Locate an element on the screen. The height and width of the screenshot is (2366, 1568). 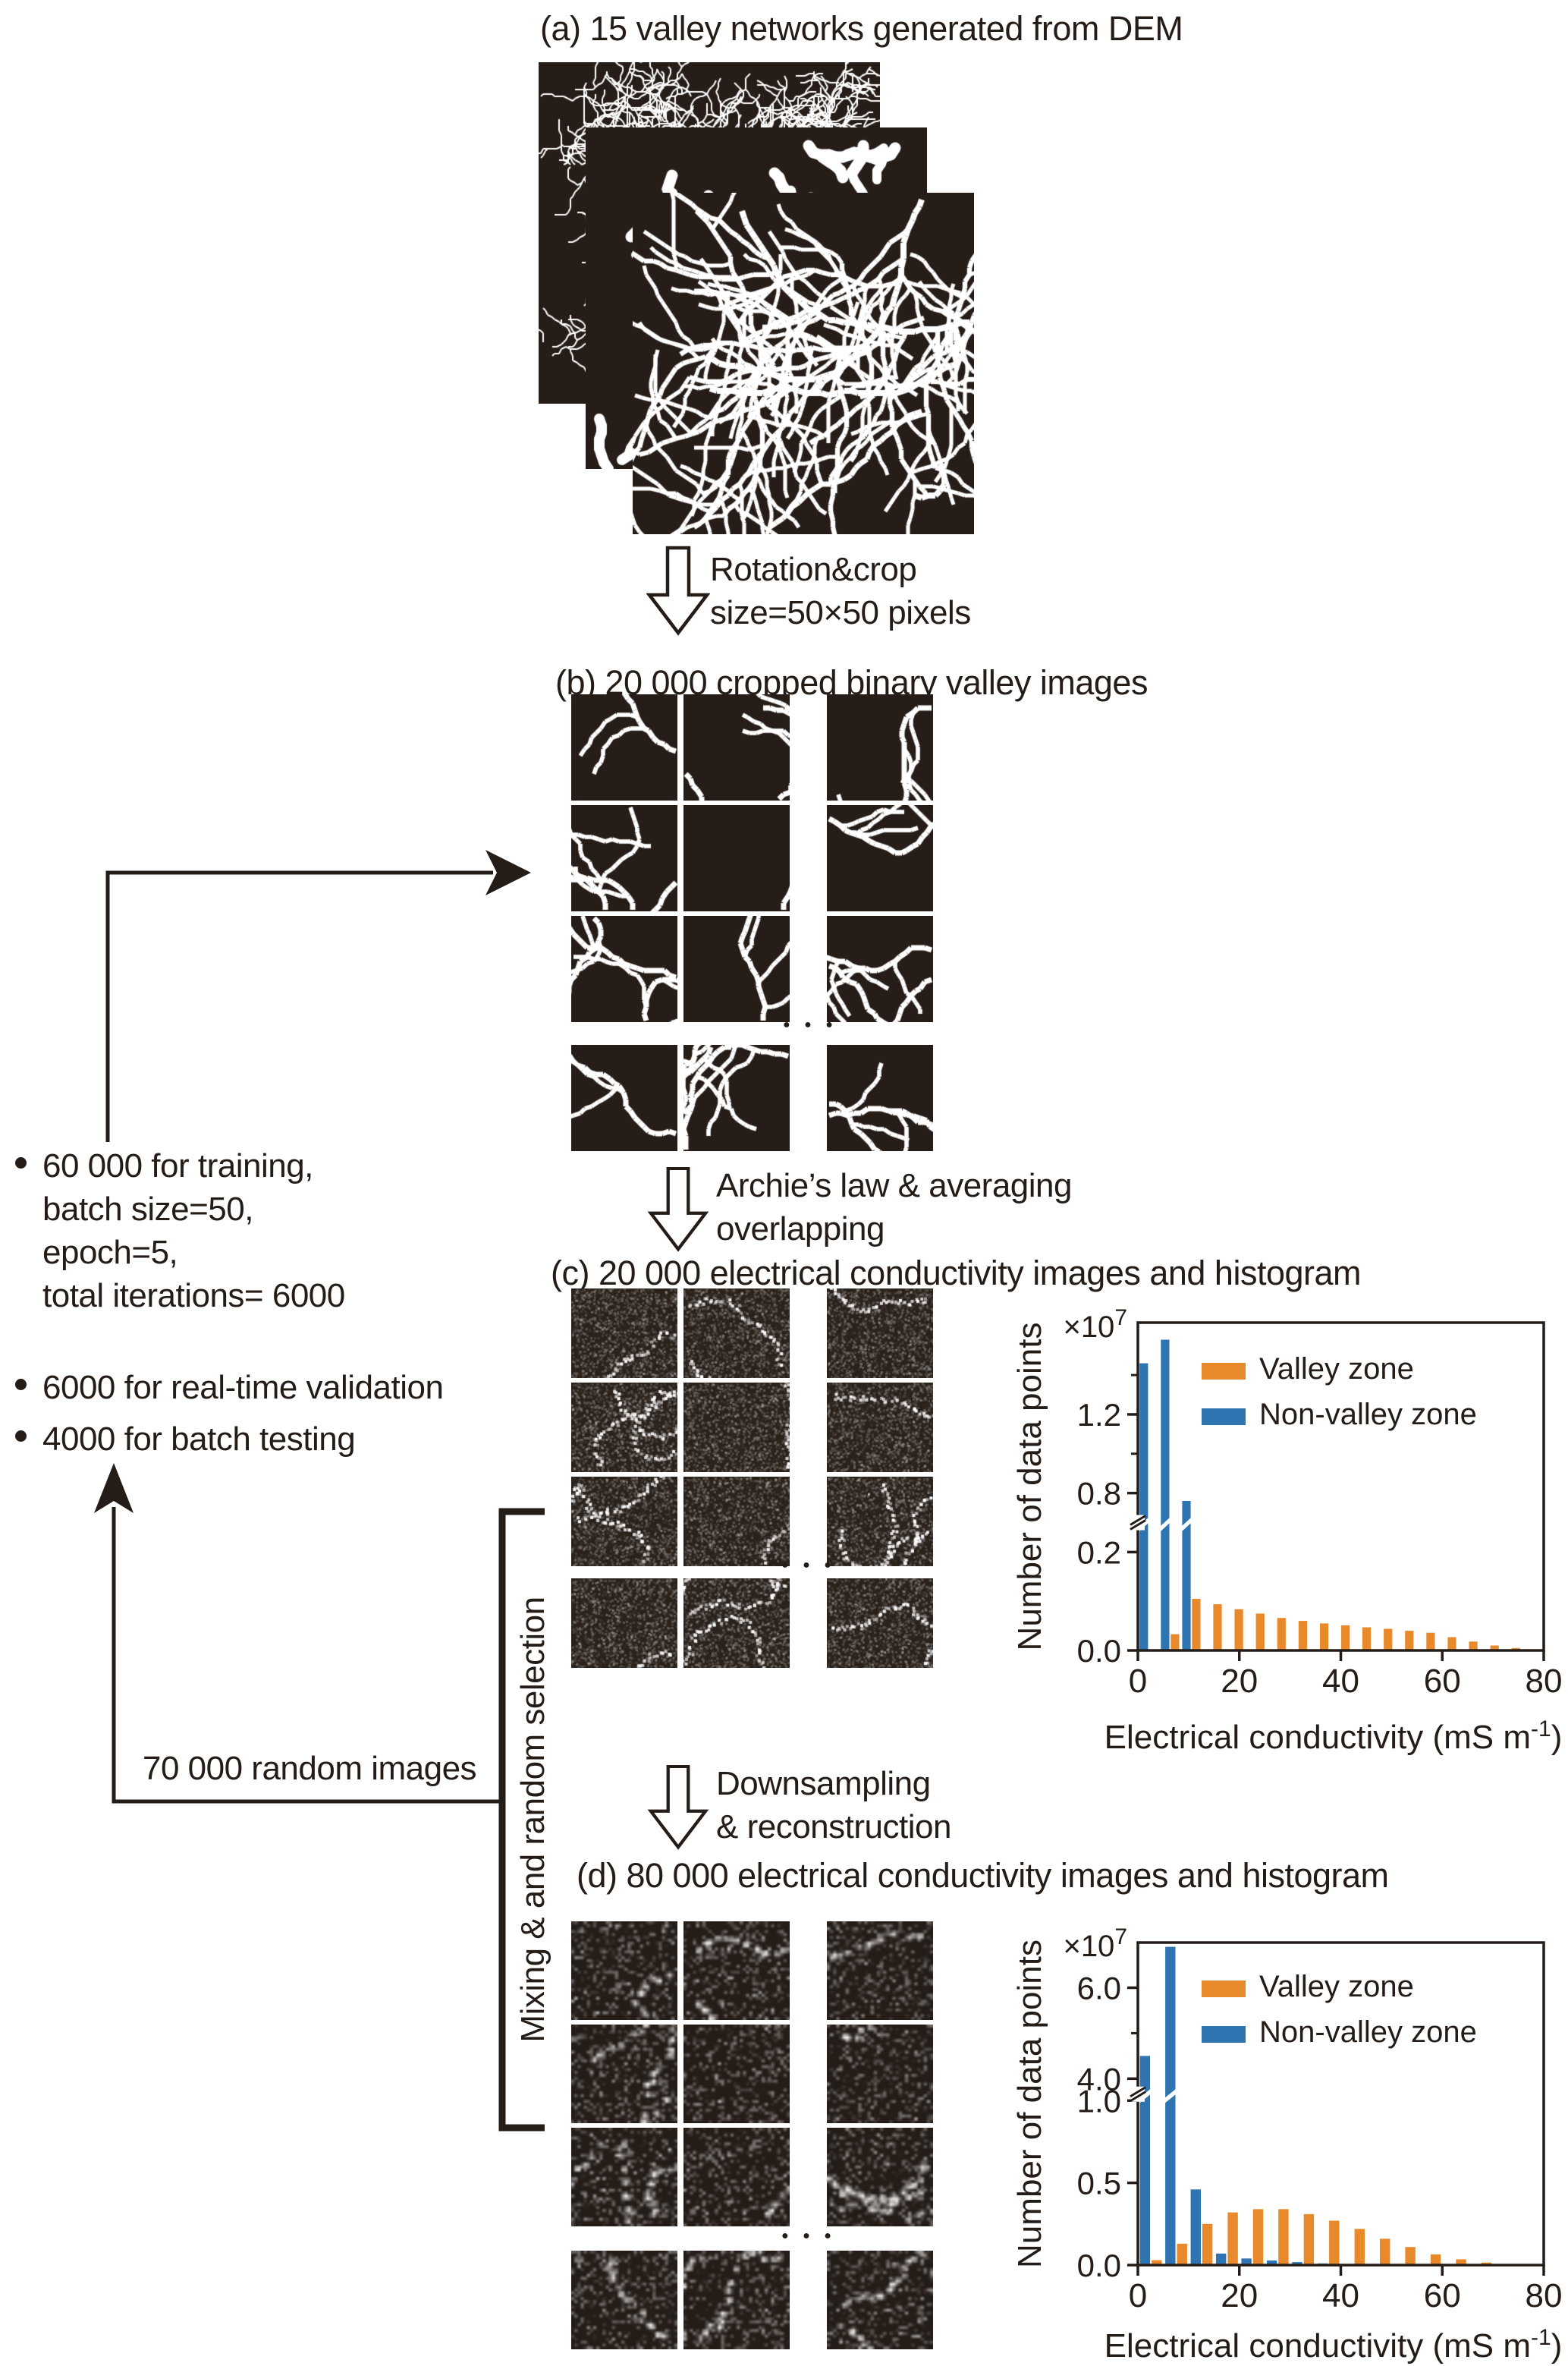
validation-bullet: 6000 for real-time validation is located at coordinates (229, 1388).